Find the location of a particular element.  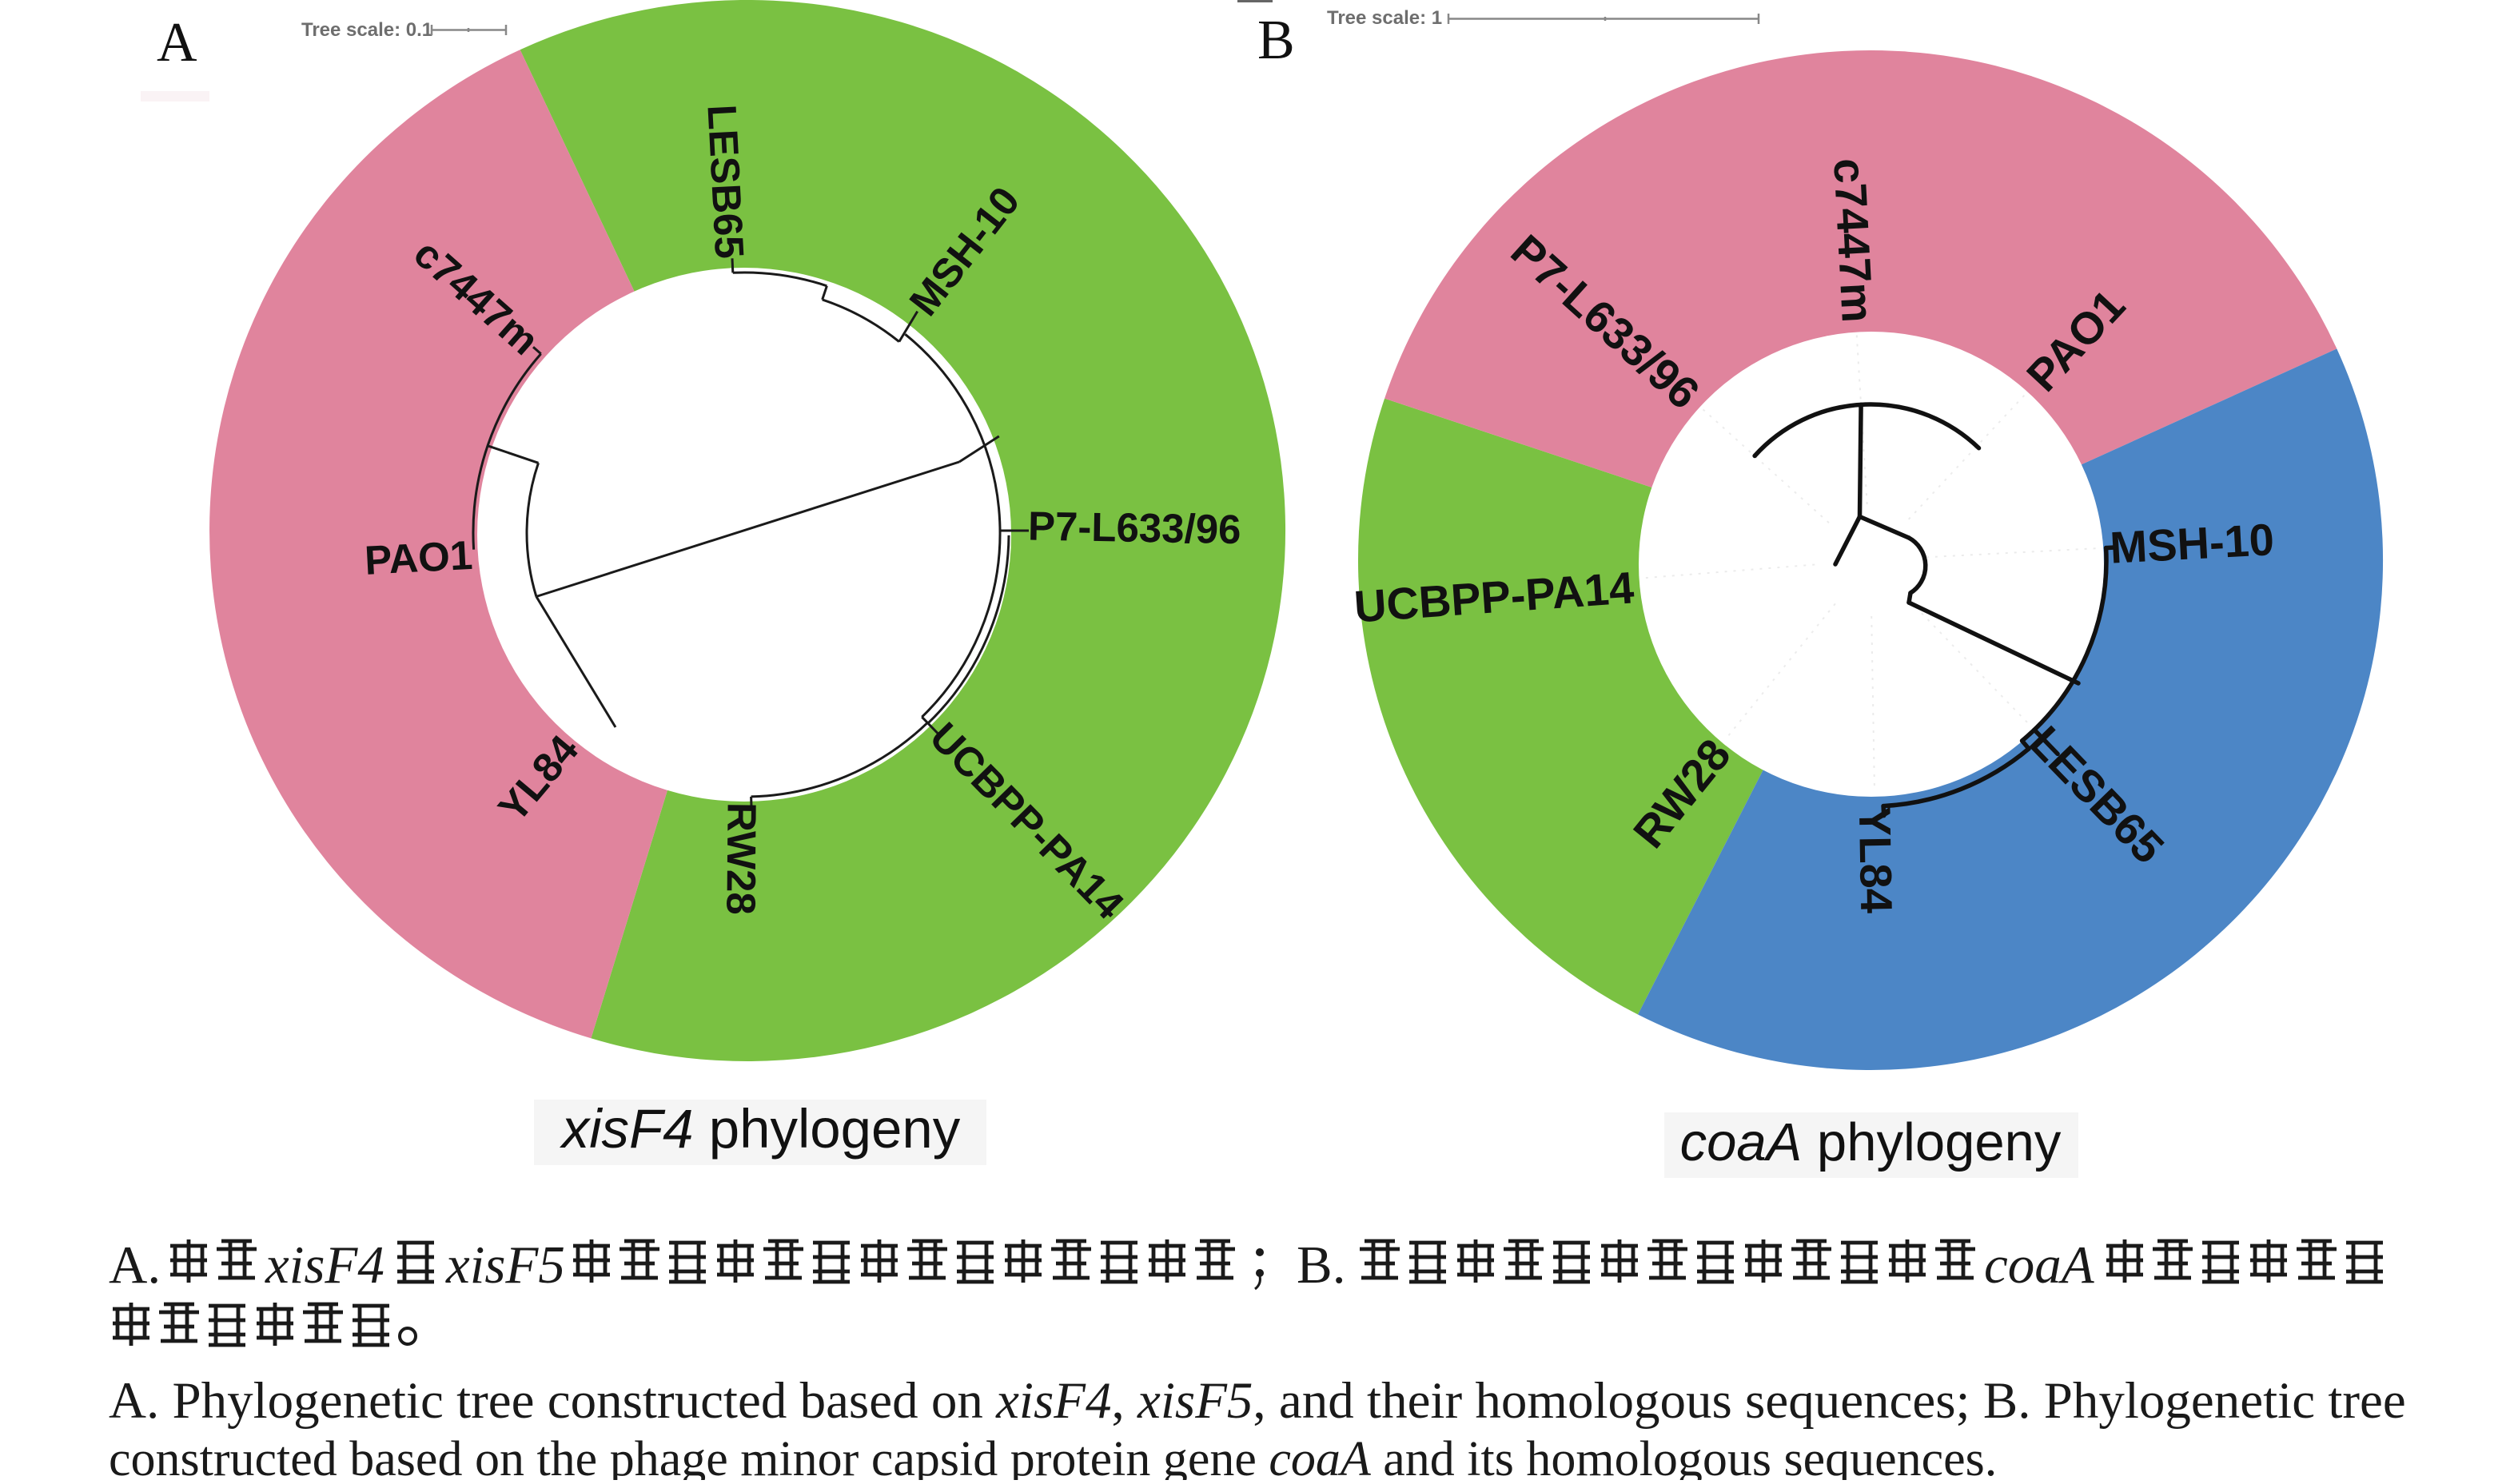

svg-text: B. is located at coordinates (1321, 1265).